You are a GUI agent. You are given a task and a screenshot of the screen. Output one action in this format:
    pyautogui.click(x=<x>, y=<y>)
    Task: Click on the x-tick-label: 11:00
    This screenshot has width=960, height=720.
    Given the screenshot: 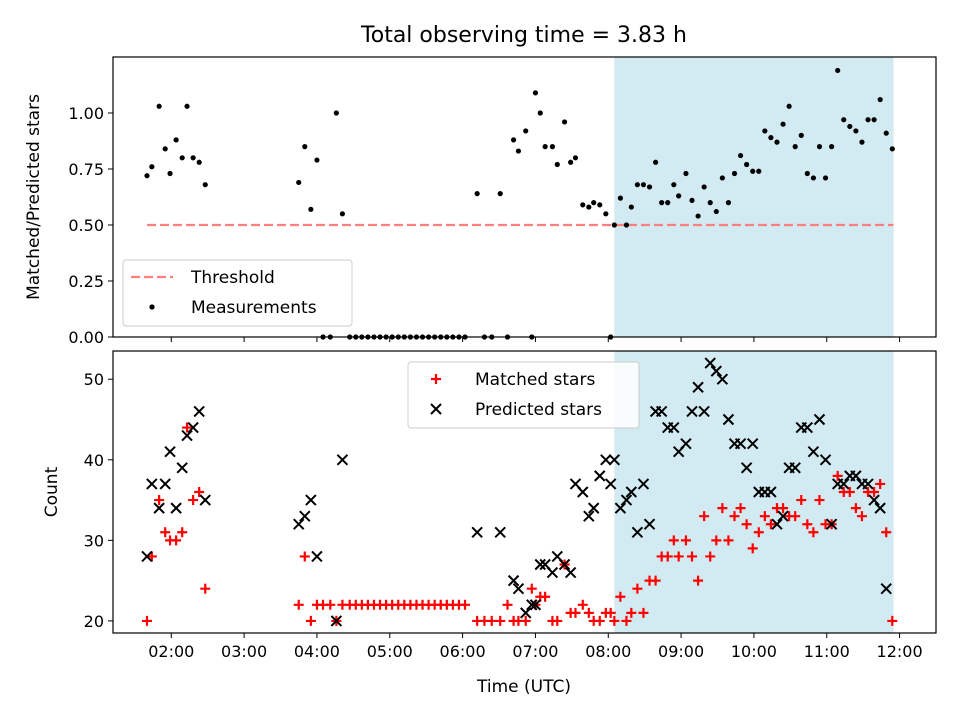 What is the action you would take?
    pyautogui.click(x=827, y=651)
    